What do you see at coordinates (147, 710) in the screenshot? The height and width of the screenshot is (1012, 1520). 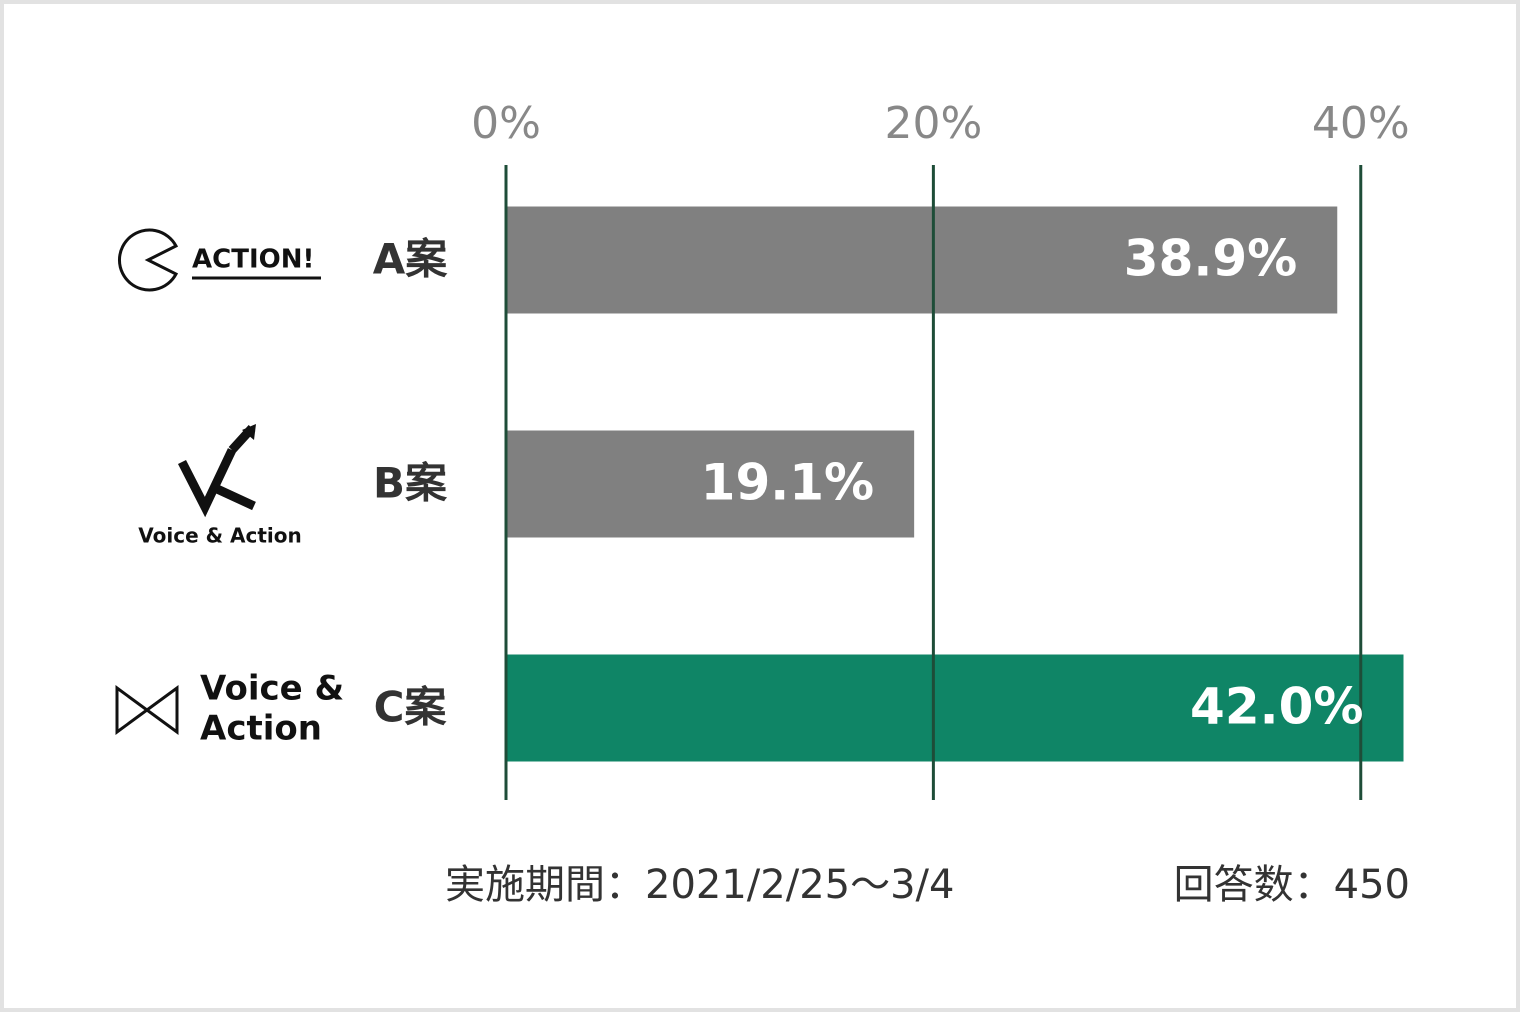 I see `logo-c-icon` at bounding box center [147, 710].